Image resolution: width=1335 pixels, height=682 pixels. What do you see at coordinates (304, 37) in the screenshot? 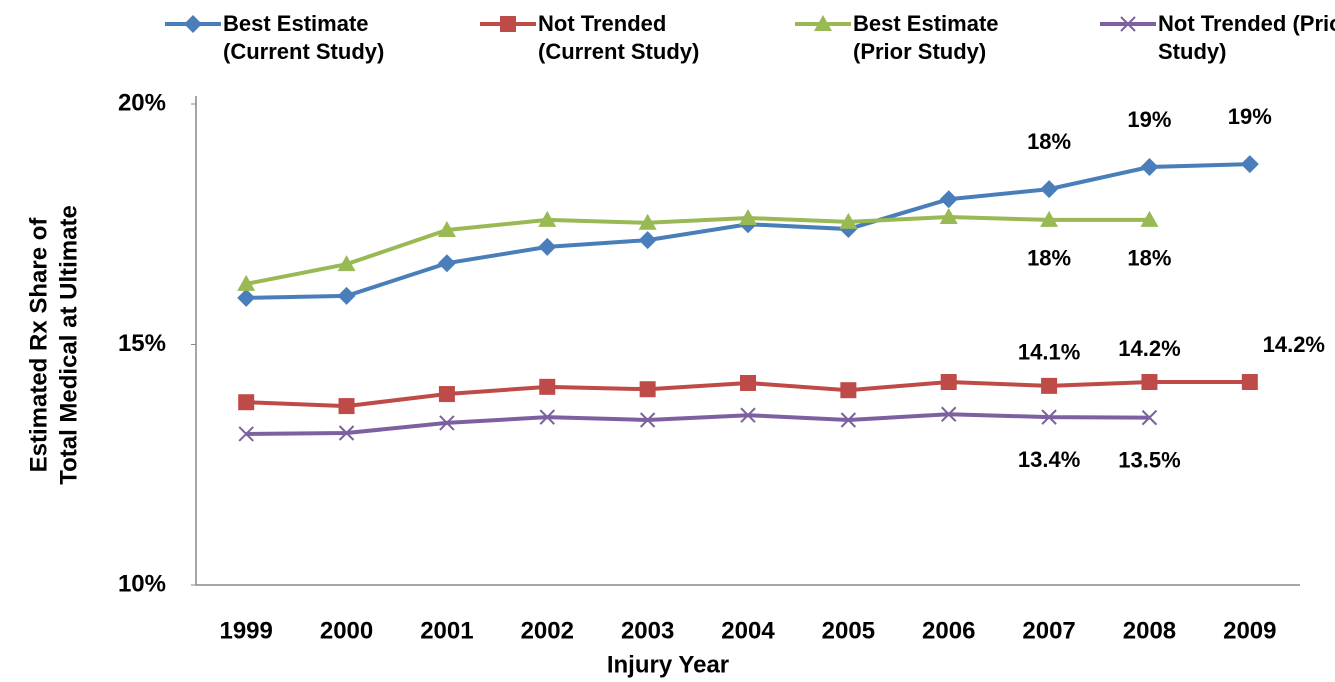
I see `legend-label: Best Estimate (Current Study)` at bounding box center [304, 37].